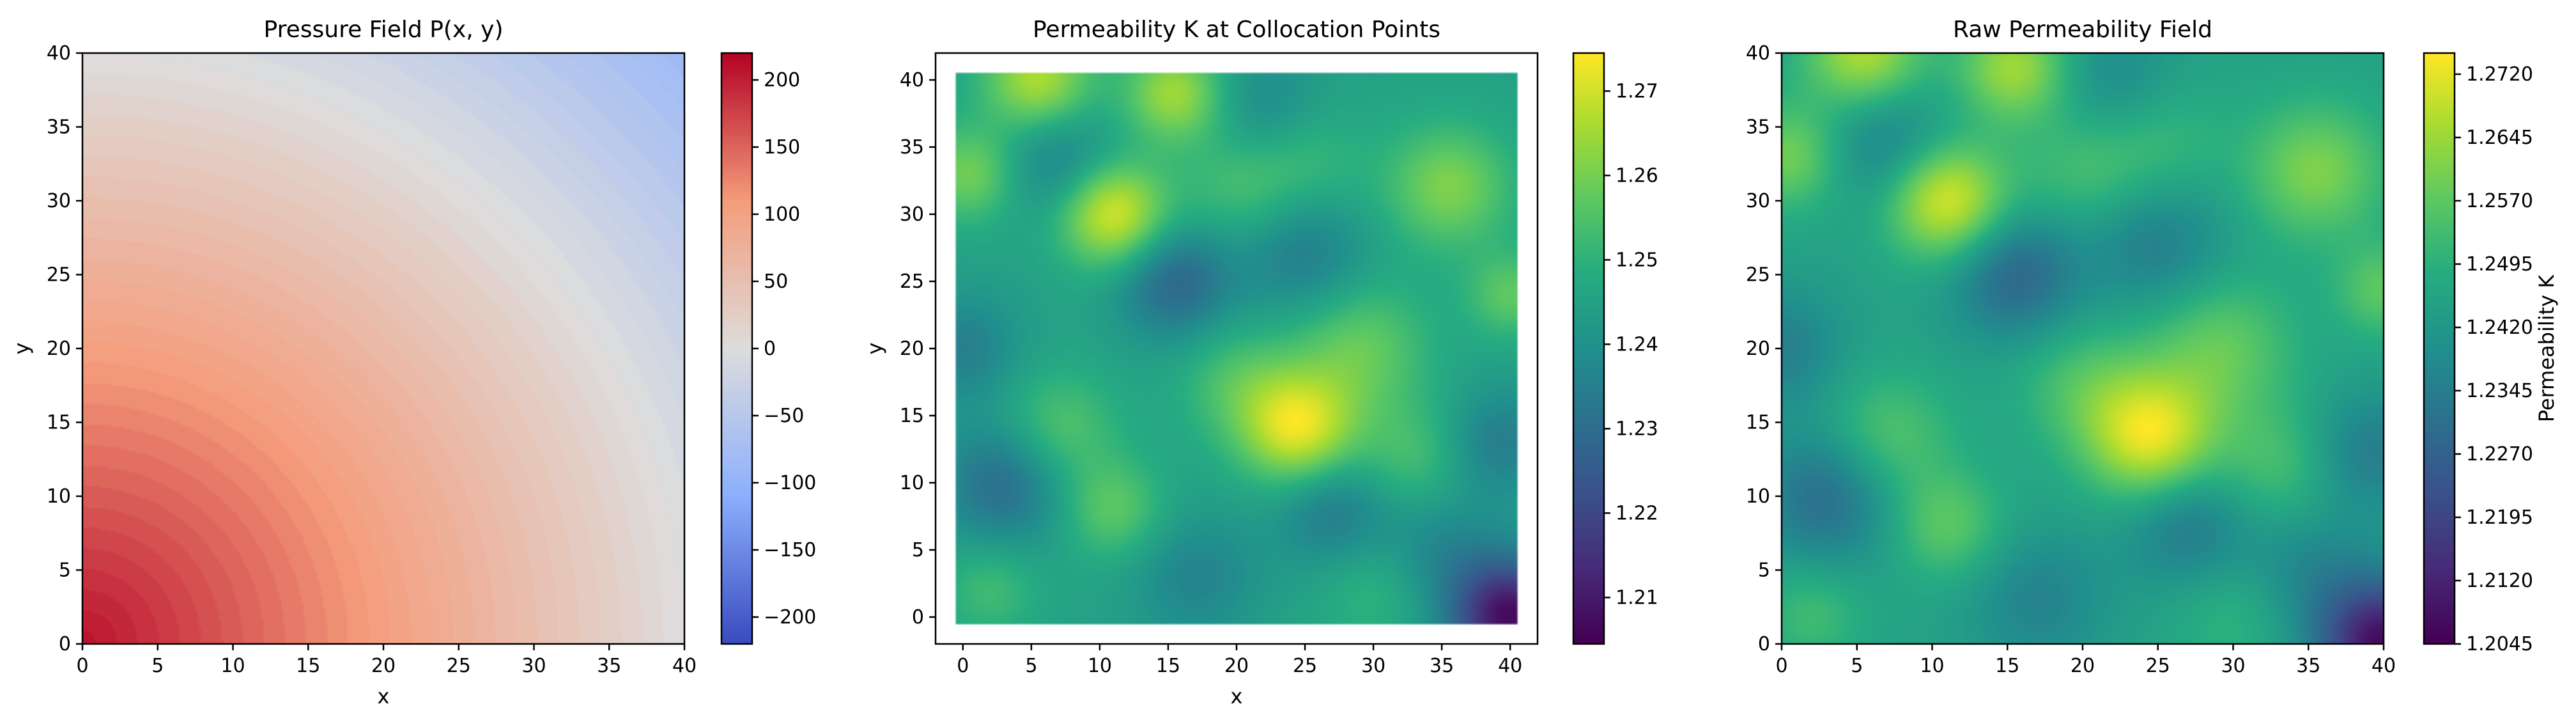 The height and width of the screenshot is (720, 2576). What do you see at coordinates (1510, 666) in the screenshot?
I see `collocation-x-tick-label: 40` at bounding box center [1510, 666].